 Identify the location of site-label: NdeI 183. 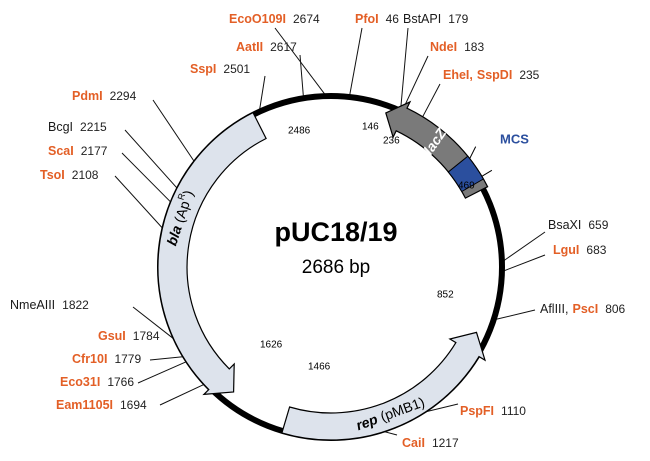
(457, 47).